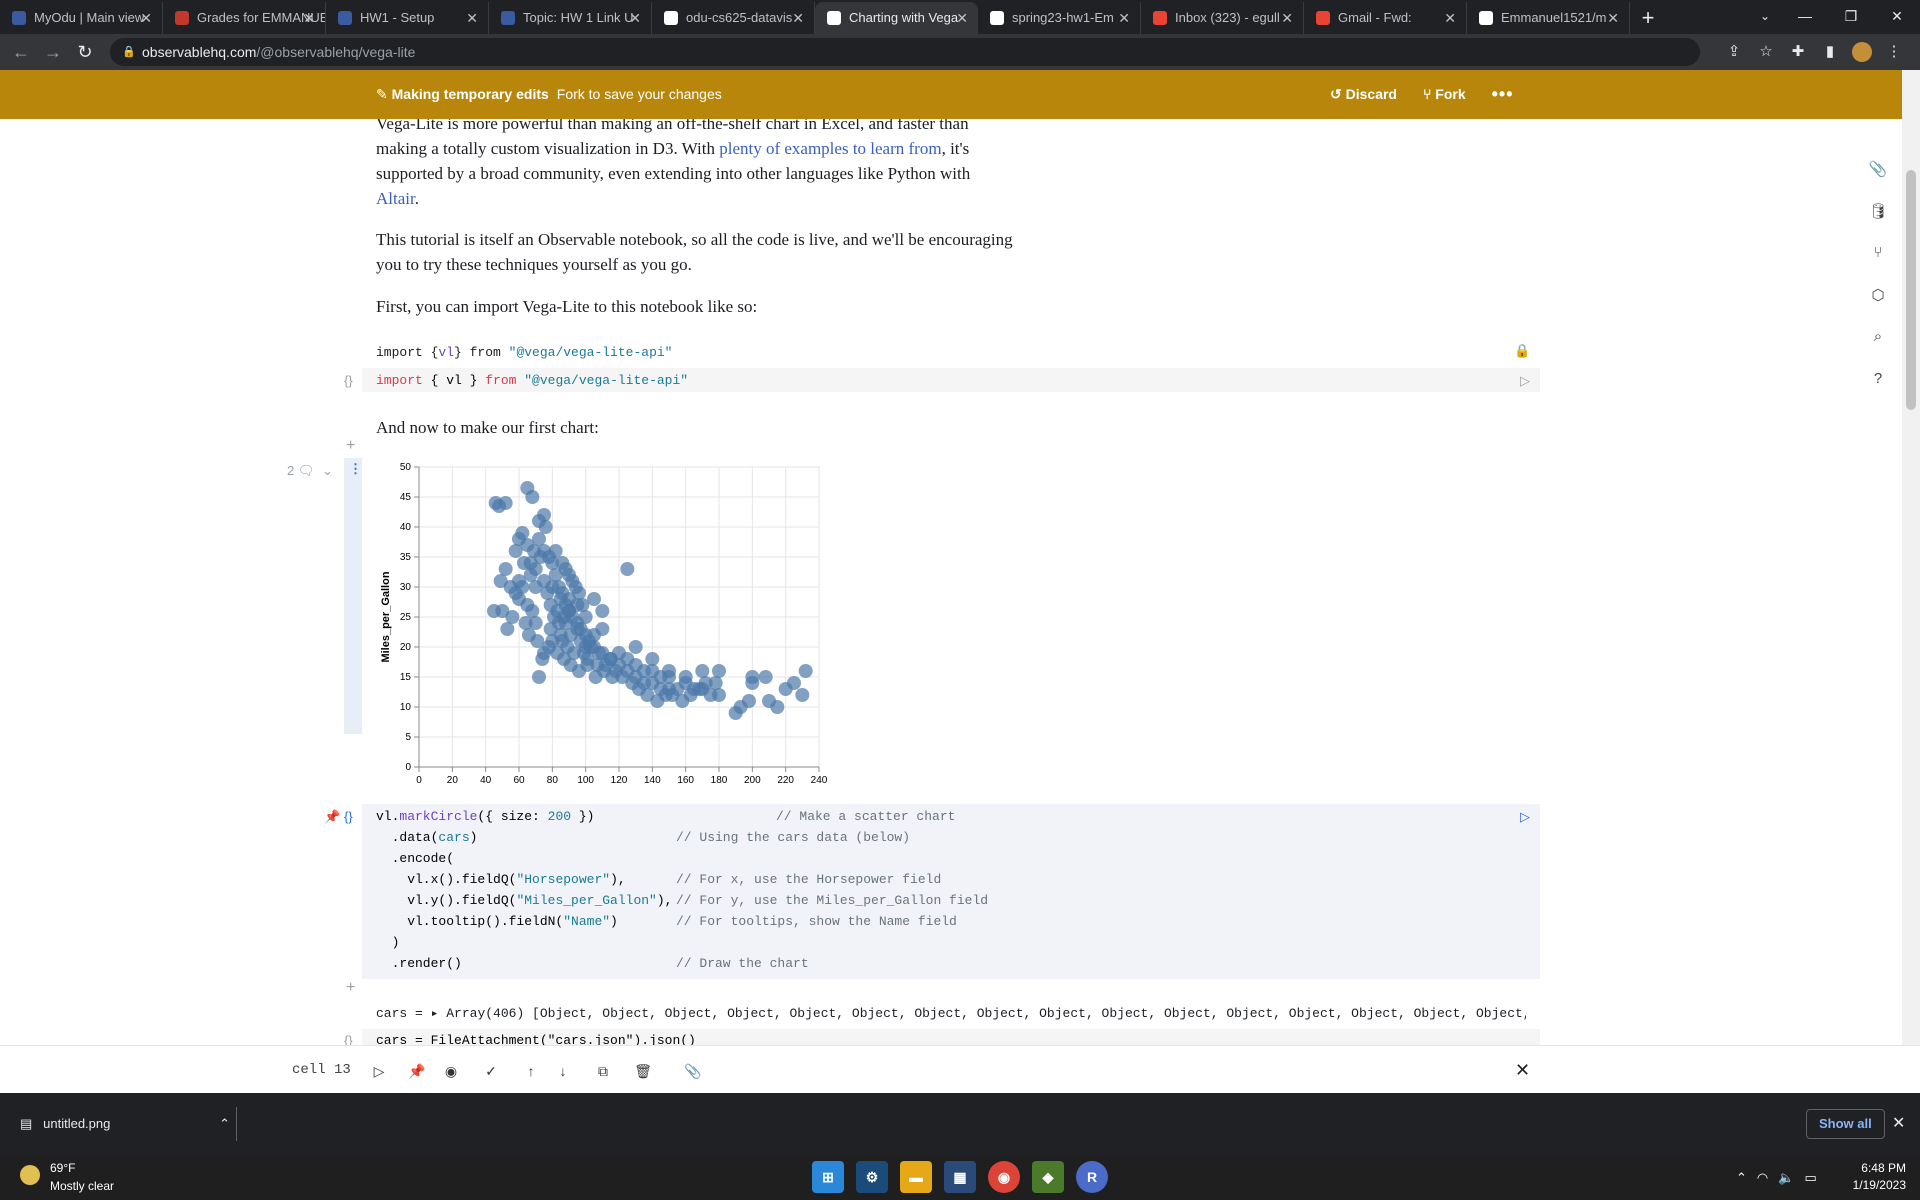  Describe the element at coordinates (327, 470) in the screenshot. I see `collapse-chevron-icon: ⌄` at that location.